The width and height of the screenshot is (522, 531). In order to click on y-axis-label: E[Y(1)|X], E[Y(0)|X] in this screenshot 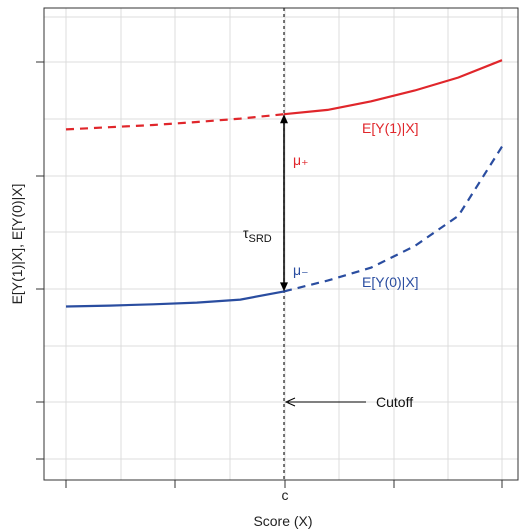, I will do `click(17, 244)`.